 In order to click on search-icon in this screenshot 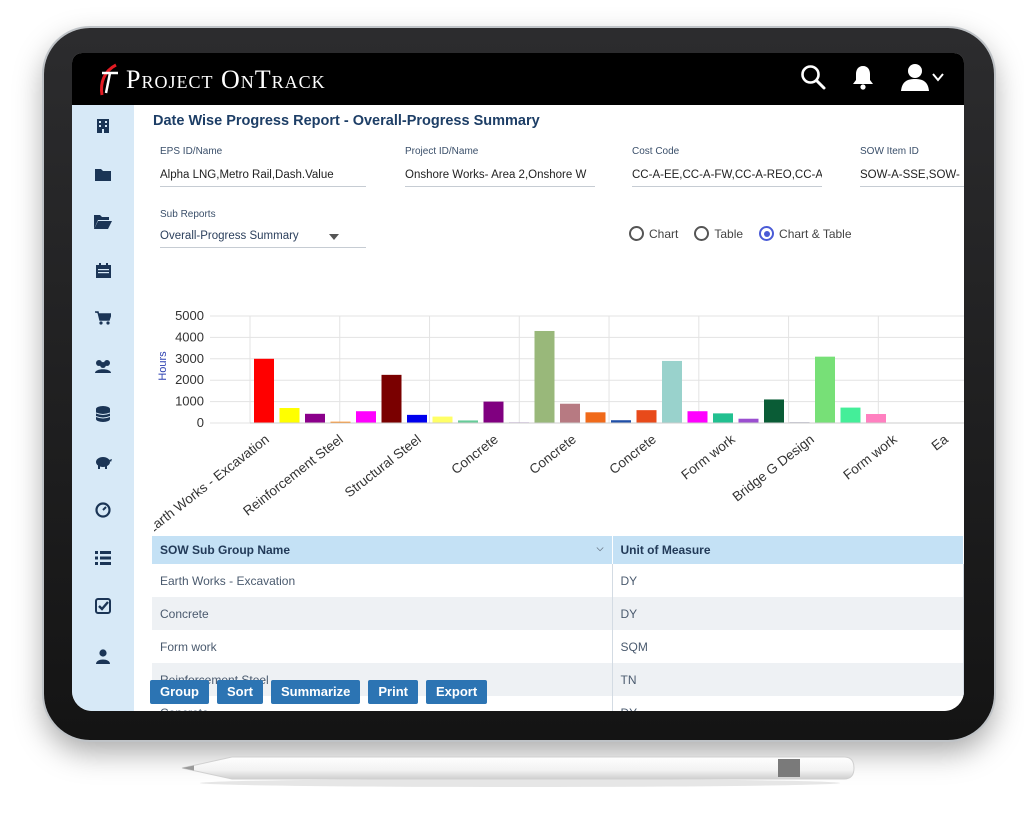, I will do `click(813, 77)`.